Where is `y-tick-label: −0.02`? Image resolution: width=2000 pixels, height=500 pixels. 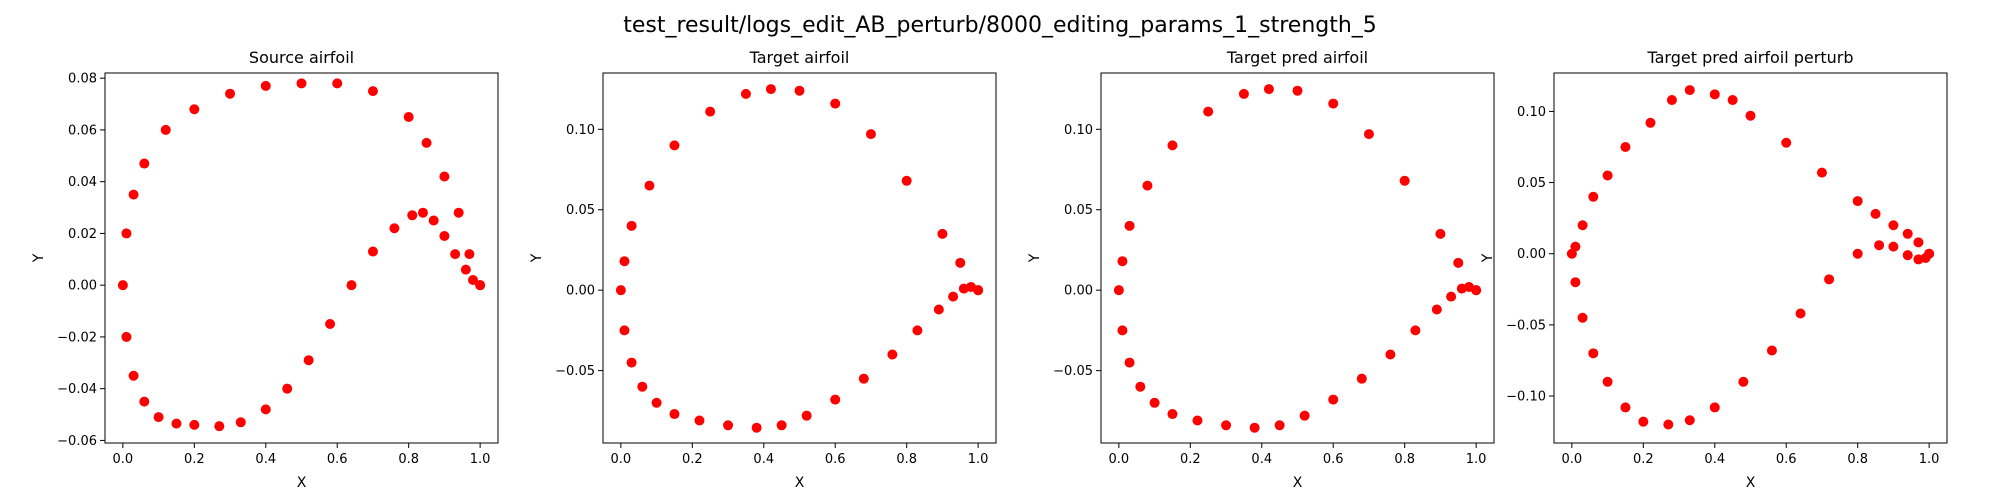 y-tick-label: −0.02 is located at coordinates (77, 337).